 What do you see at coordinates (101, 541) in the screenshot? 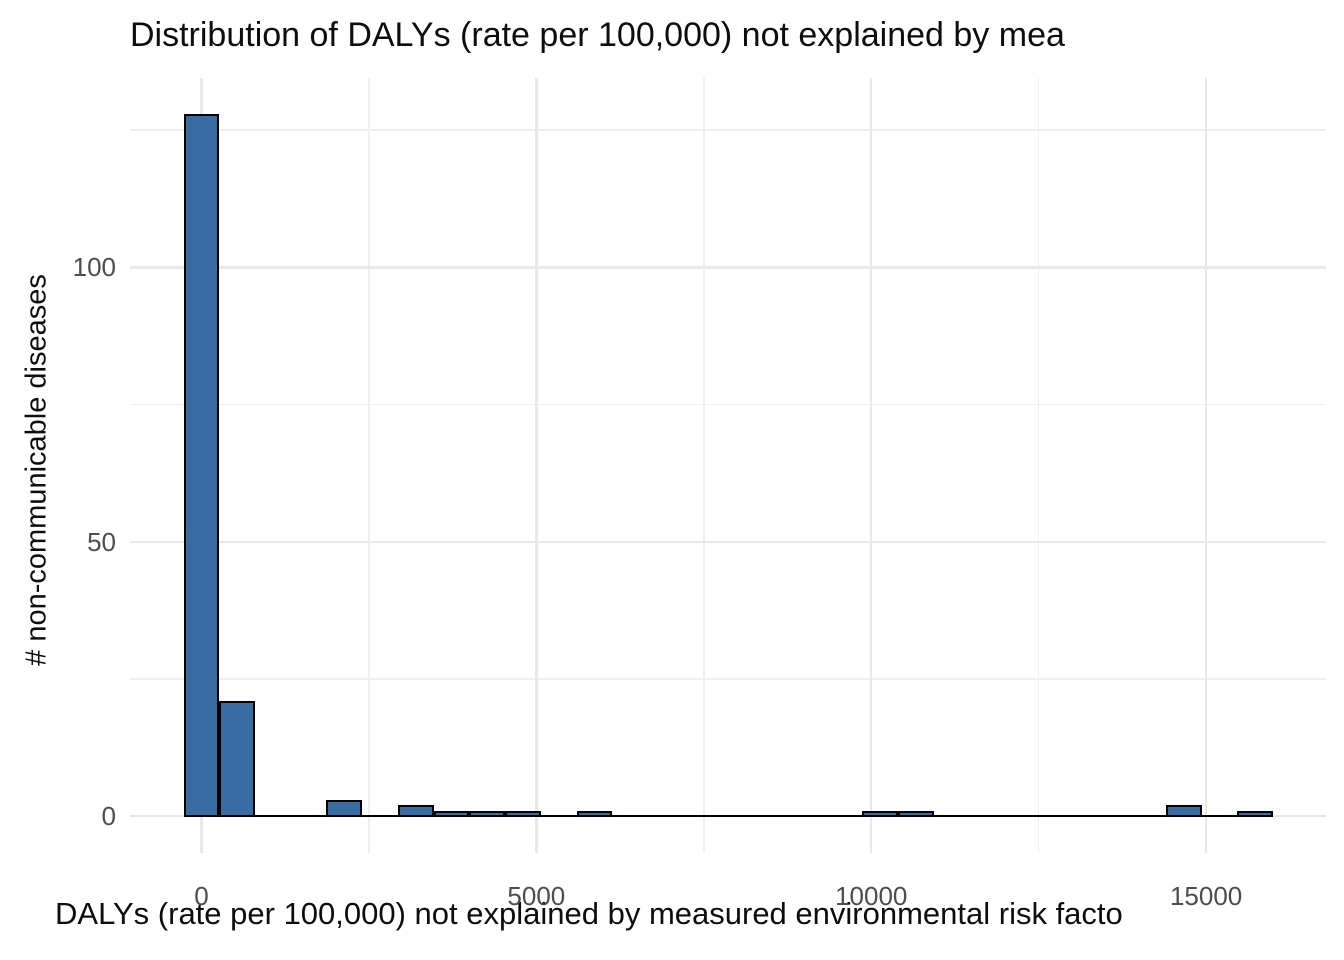
I see `y-tick-label: 50` at bounding box center [101, 541].